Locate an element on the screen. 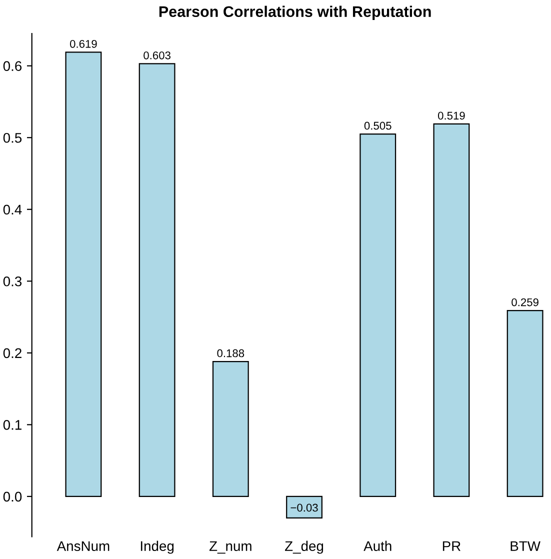 This screenshot has height=559, width=551. x-tick-label: Indeg is located at coordinates (157, 547).